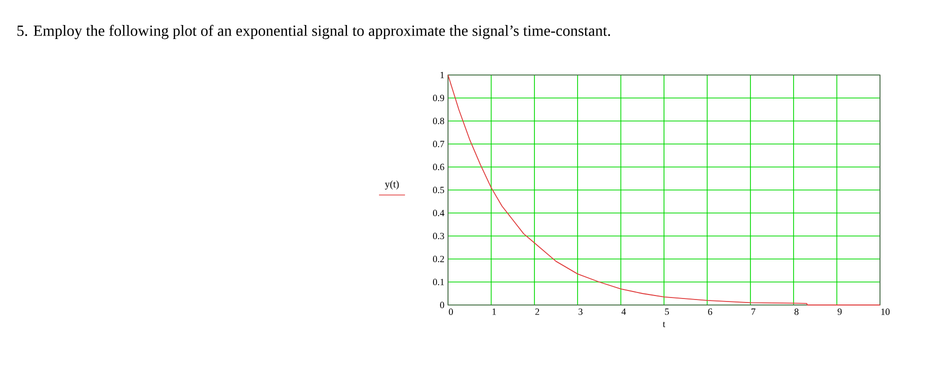 The width and height of the screenshot is (952, 365). I want to click on text: 5. Employ the following plot of an exponential signal to approximate the signal’s time-constant., so click(313, 32).